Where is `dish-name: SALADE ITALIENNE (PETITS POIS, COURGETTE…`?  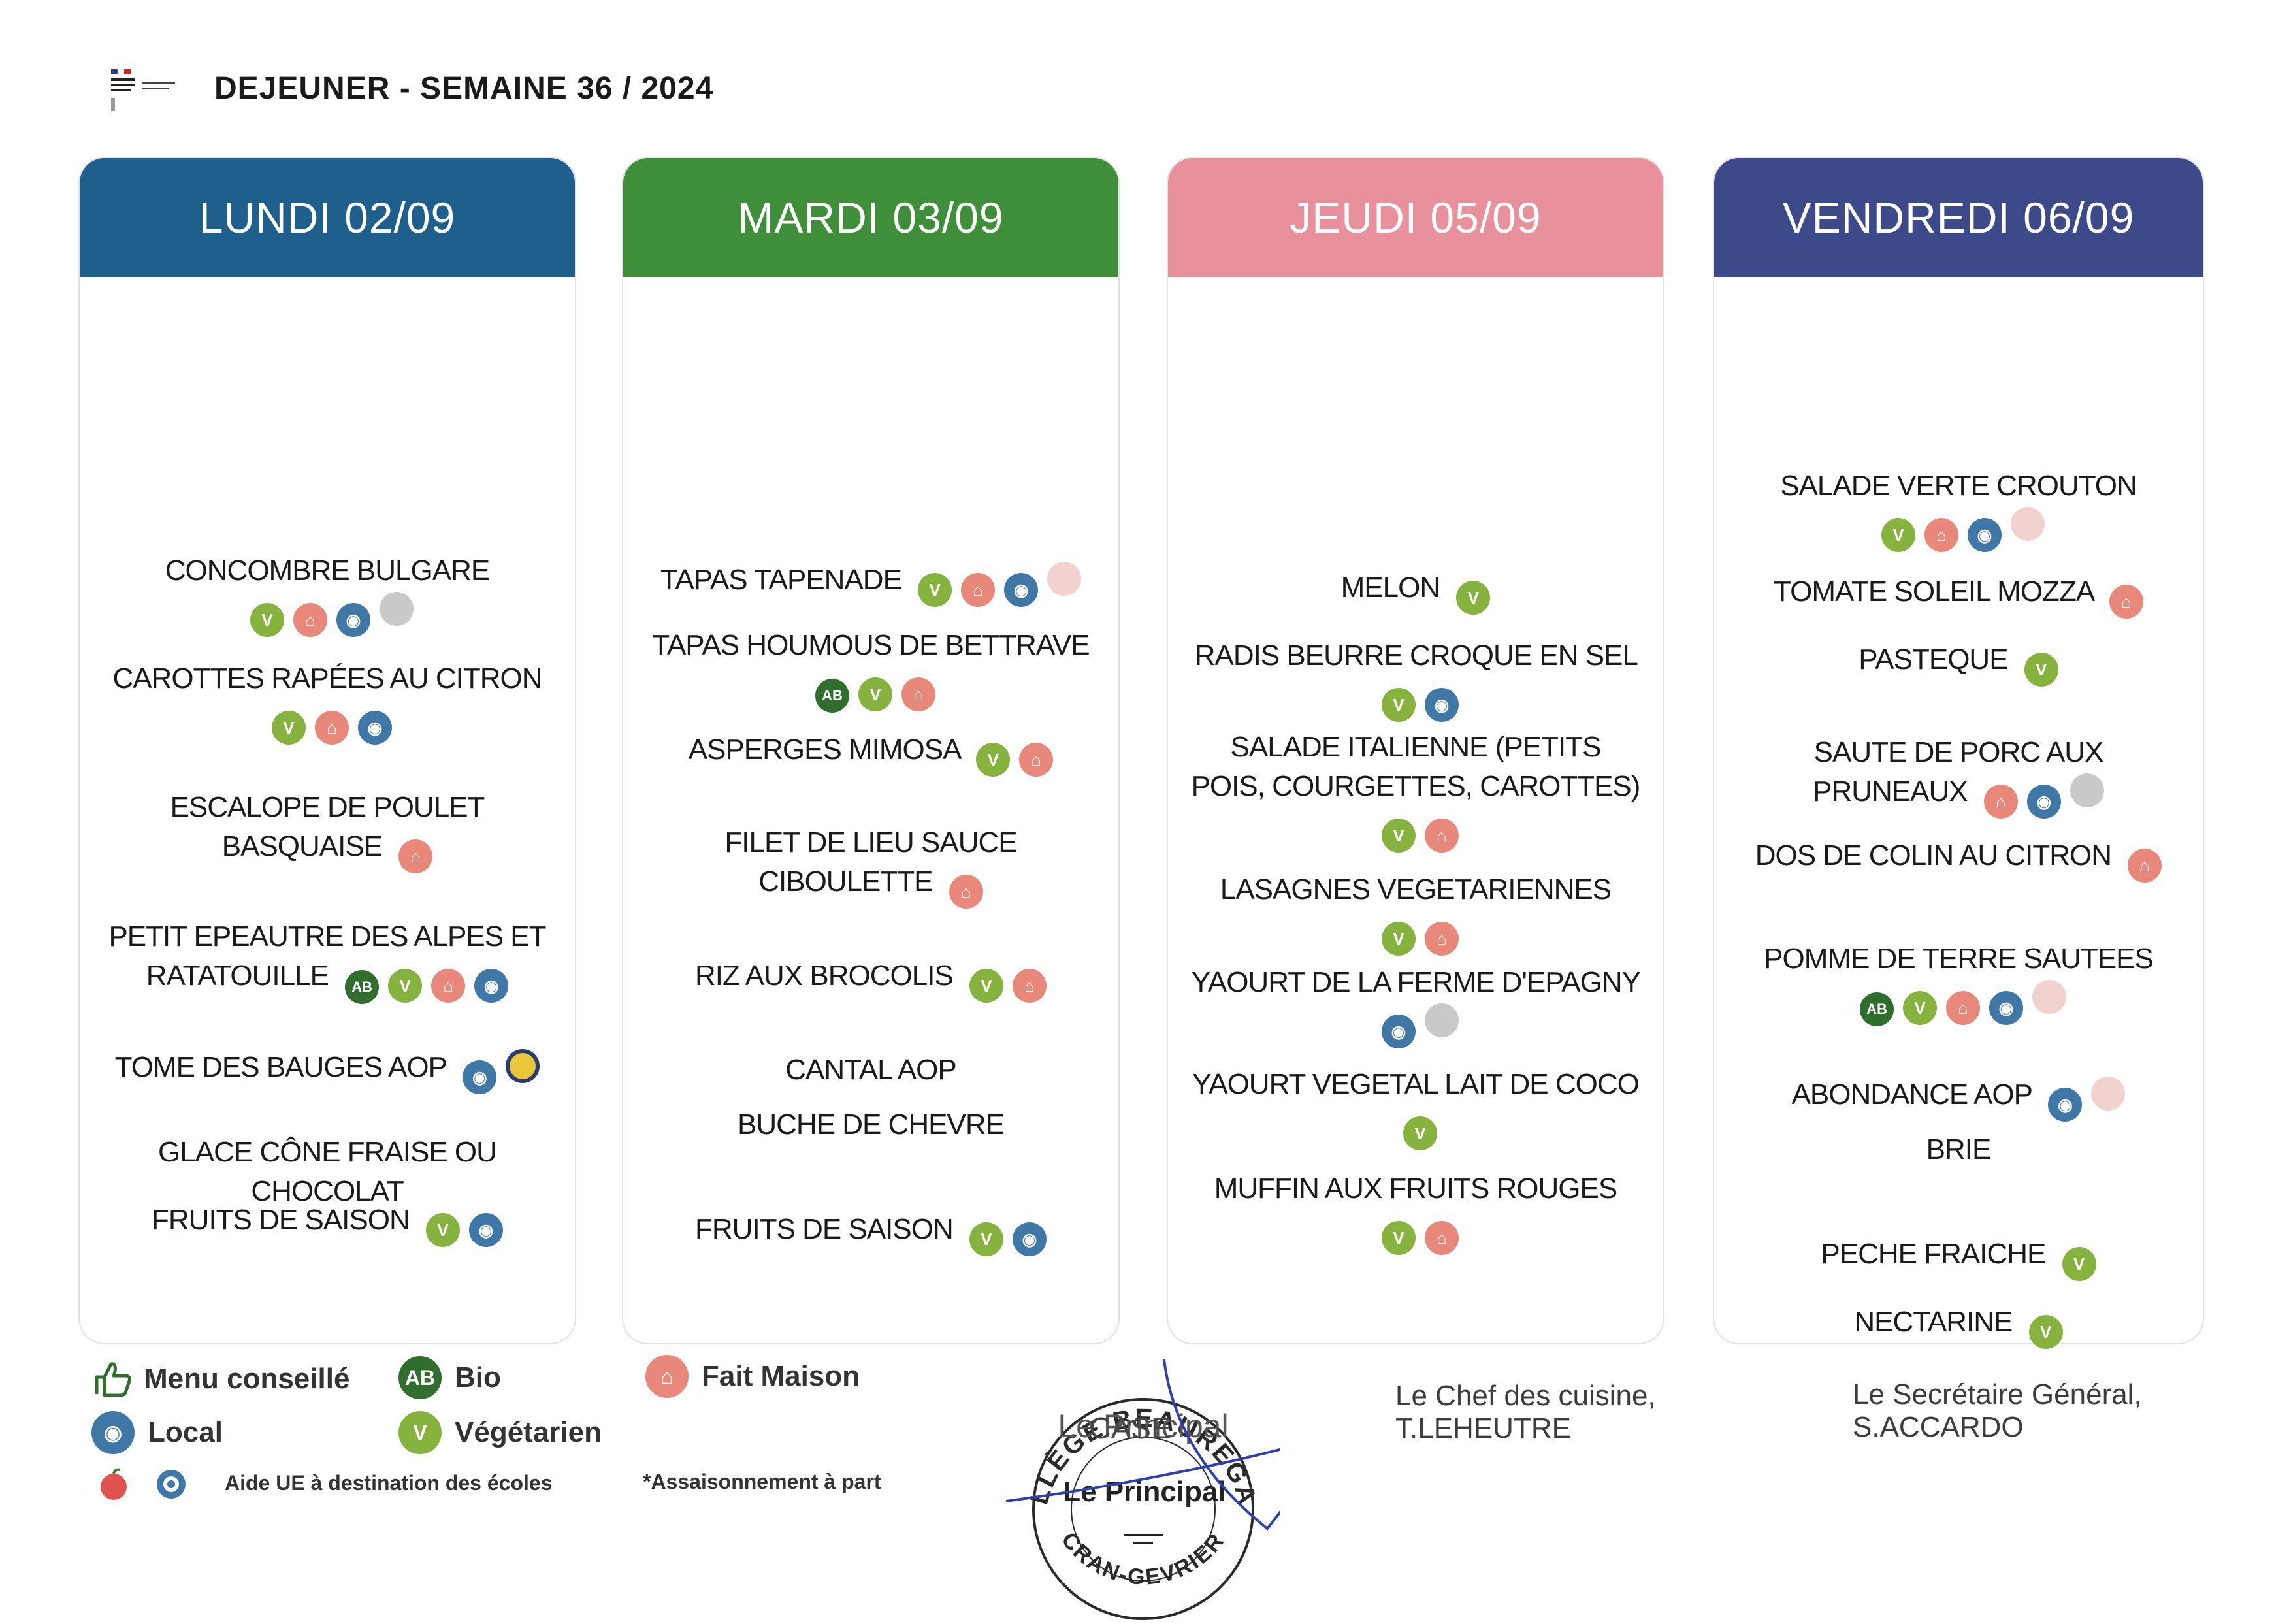 dish-name: SALADE ITALIENNE (PETITS POIS, COURGETTE… is located at coordinates (1416, 766).